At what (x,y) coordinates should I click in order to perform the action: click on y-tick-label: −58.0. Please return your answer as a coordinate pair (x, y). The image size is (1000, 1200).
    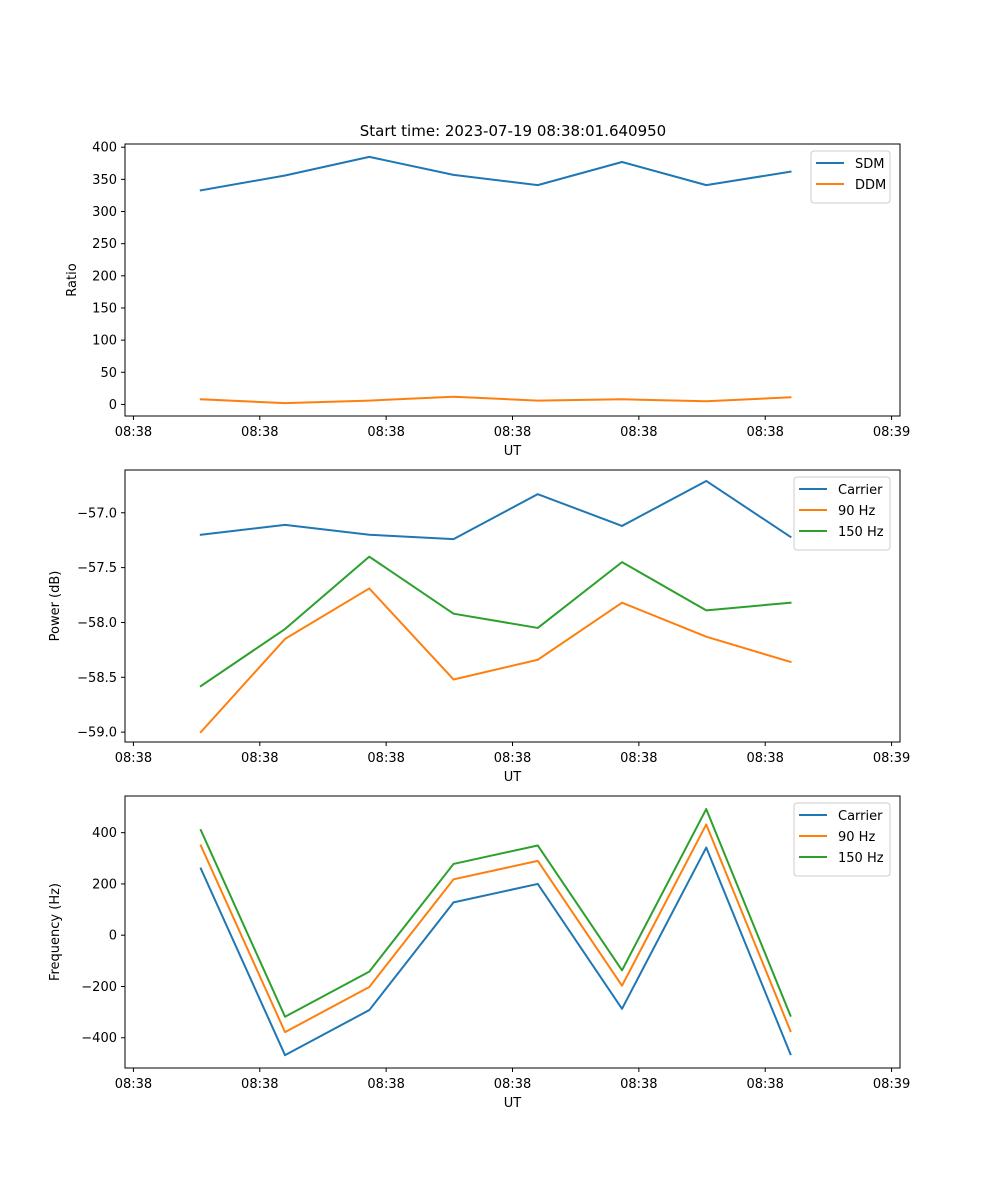
    Looking at the image, I should click on (97, 623).